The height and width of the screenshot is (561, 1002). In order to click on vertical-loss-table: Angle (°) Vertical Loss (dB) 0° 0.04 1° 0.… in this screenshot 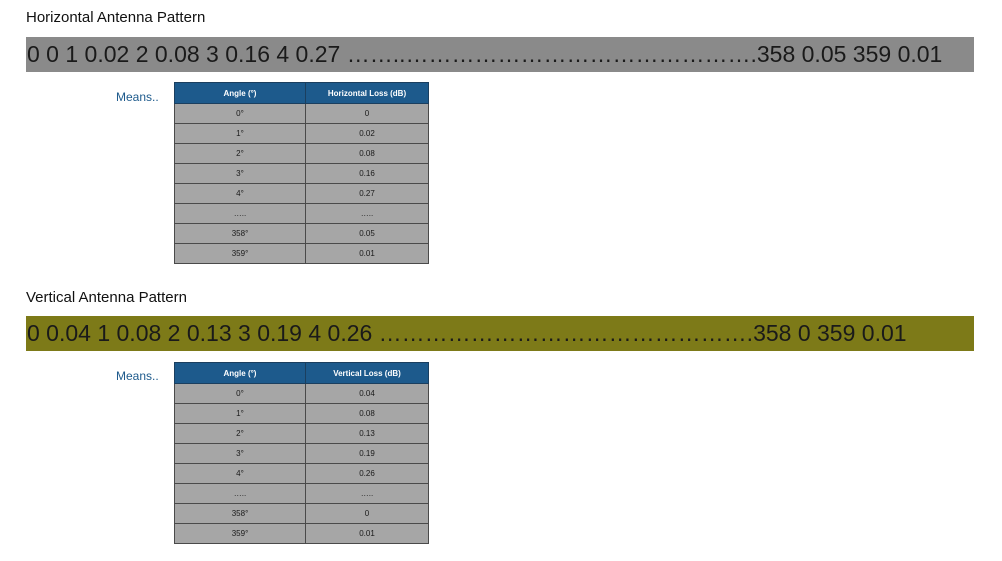, I will do `click(301, 453)`.